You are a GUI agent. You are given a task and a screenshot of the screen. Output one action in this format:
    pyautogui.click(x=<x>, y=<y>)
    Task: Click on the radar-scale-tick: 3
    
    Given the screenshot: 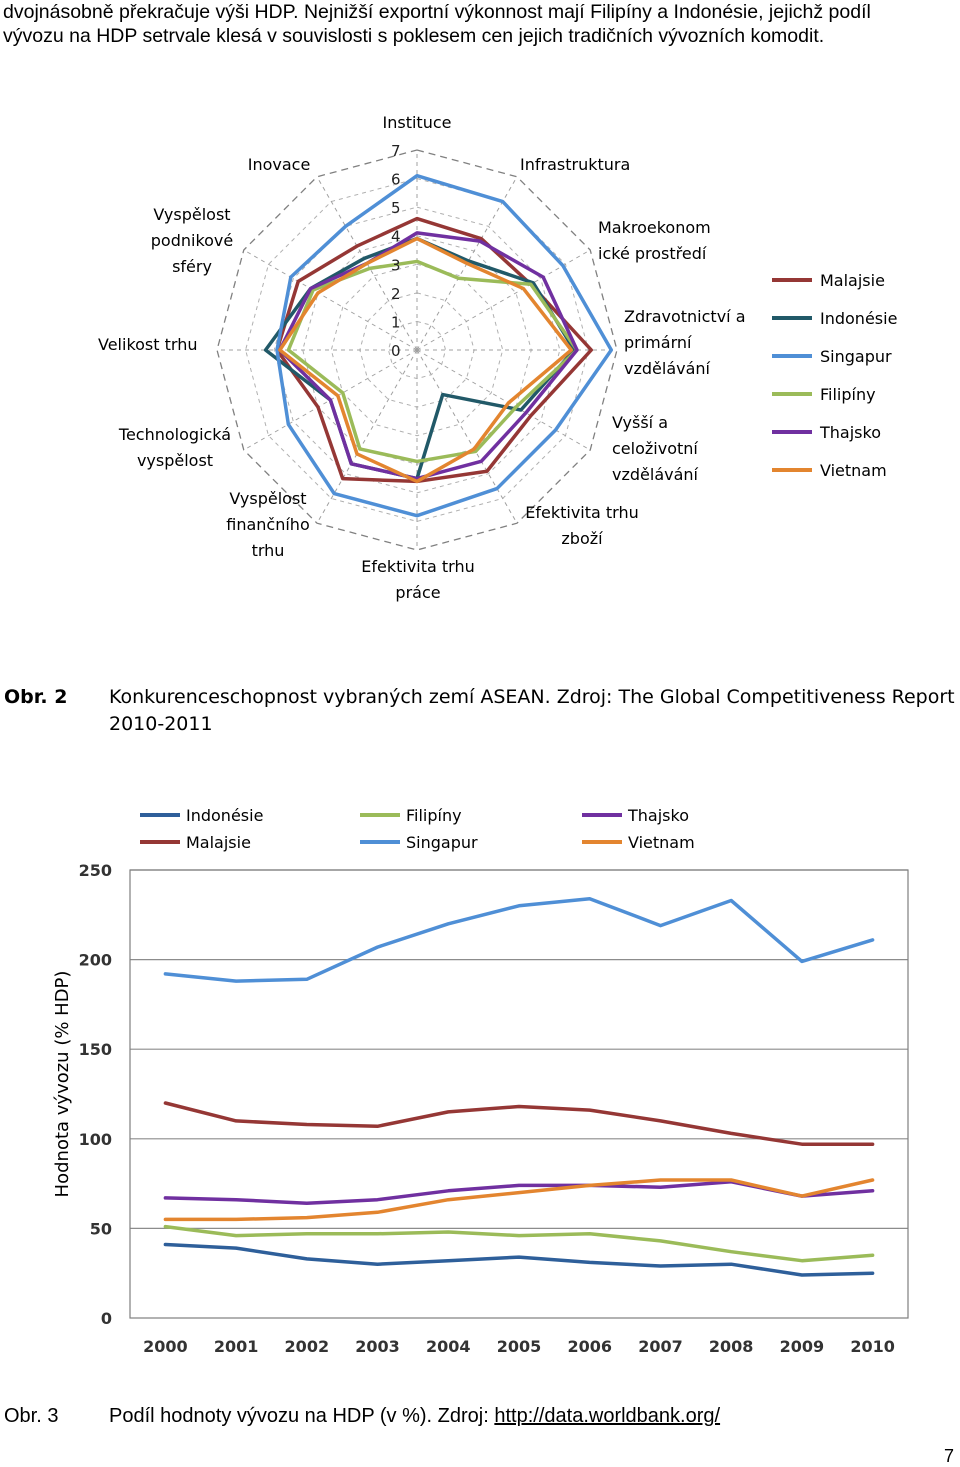 What is the action you would take?
    pyautogui.click(x=396, y=265)
    